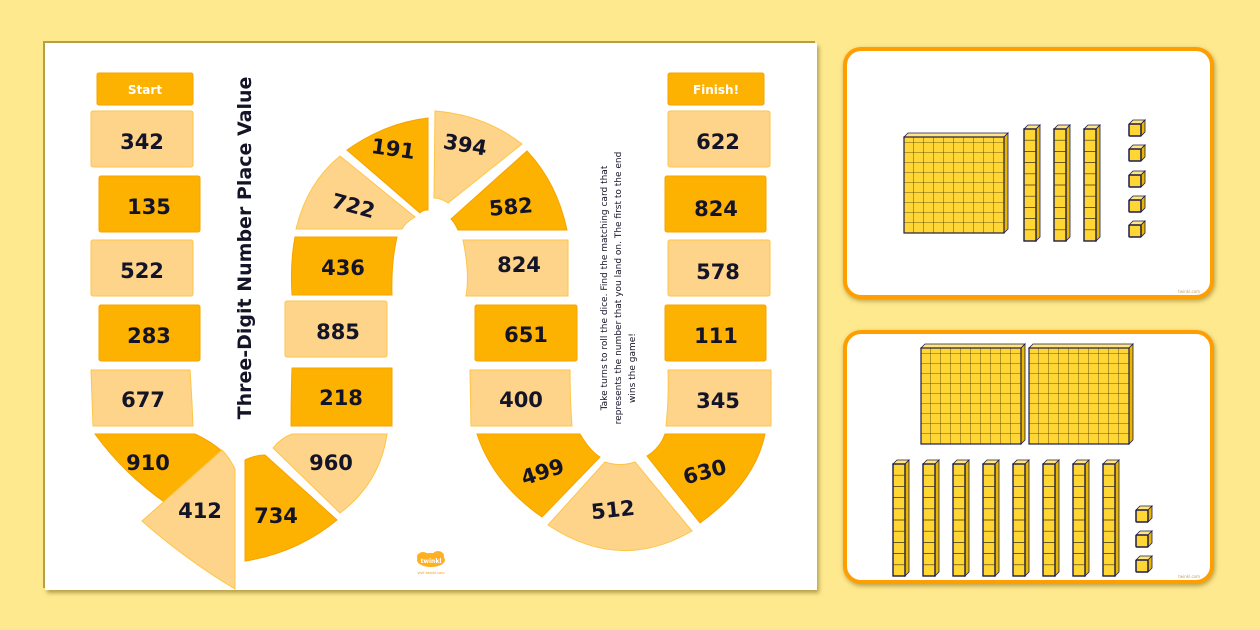 The width and height of the screenshot is (1260, 630). I want to click on svg-text: 436, so click(343, 268).